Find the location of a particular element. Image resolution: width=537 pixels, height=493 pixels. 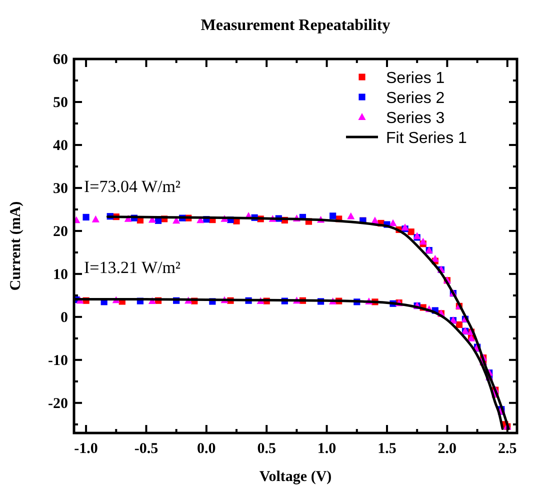

y-tick-label: 60 is located at coordinates (60, 60).